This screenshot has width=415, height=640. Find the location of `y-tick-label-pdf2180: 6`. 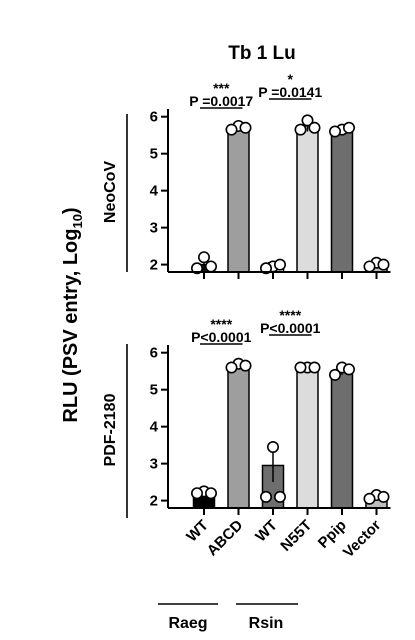

y-tick-label-pdf2180: 6 is located at coordinates (154, 353).